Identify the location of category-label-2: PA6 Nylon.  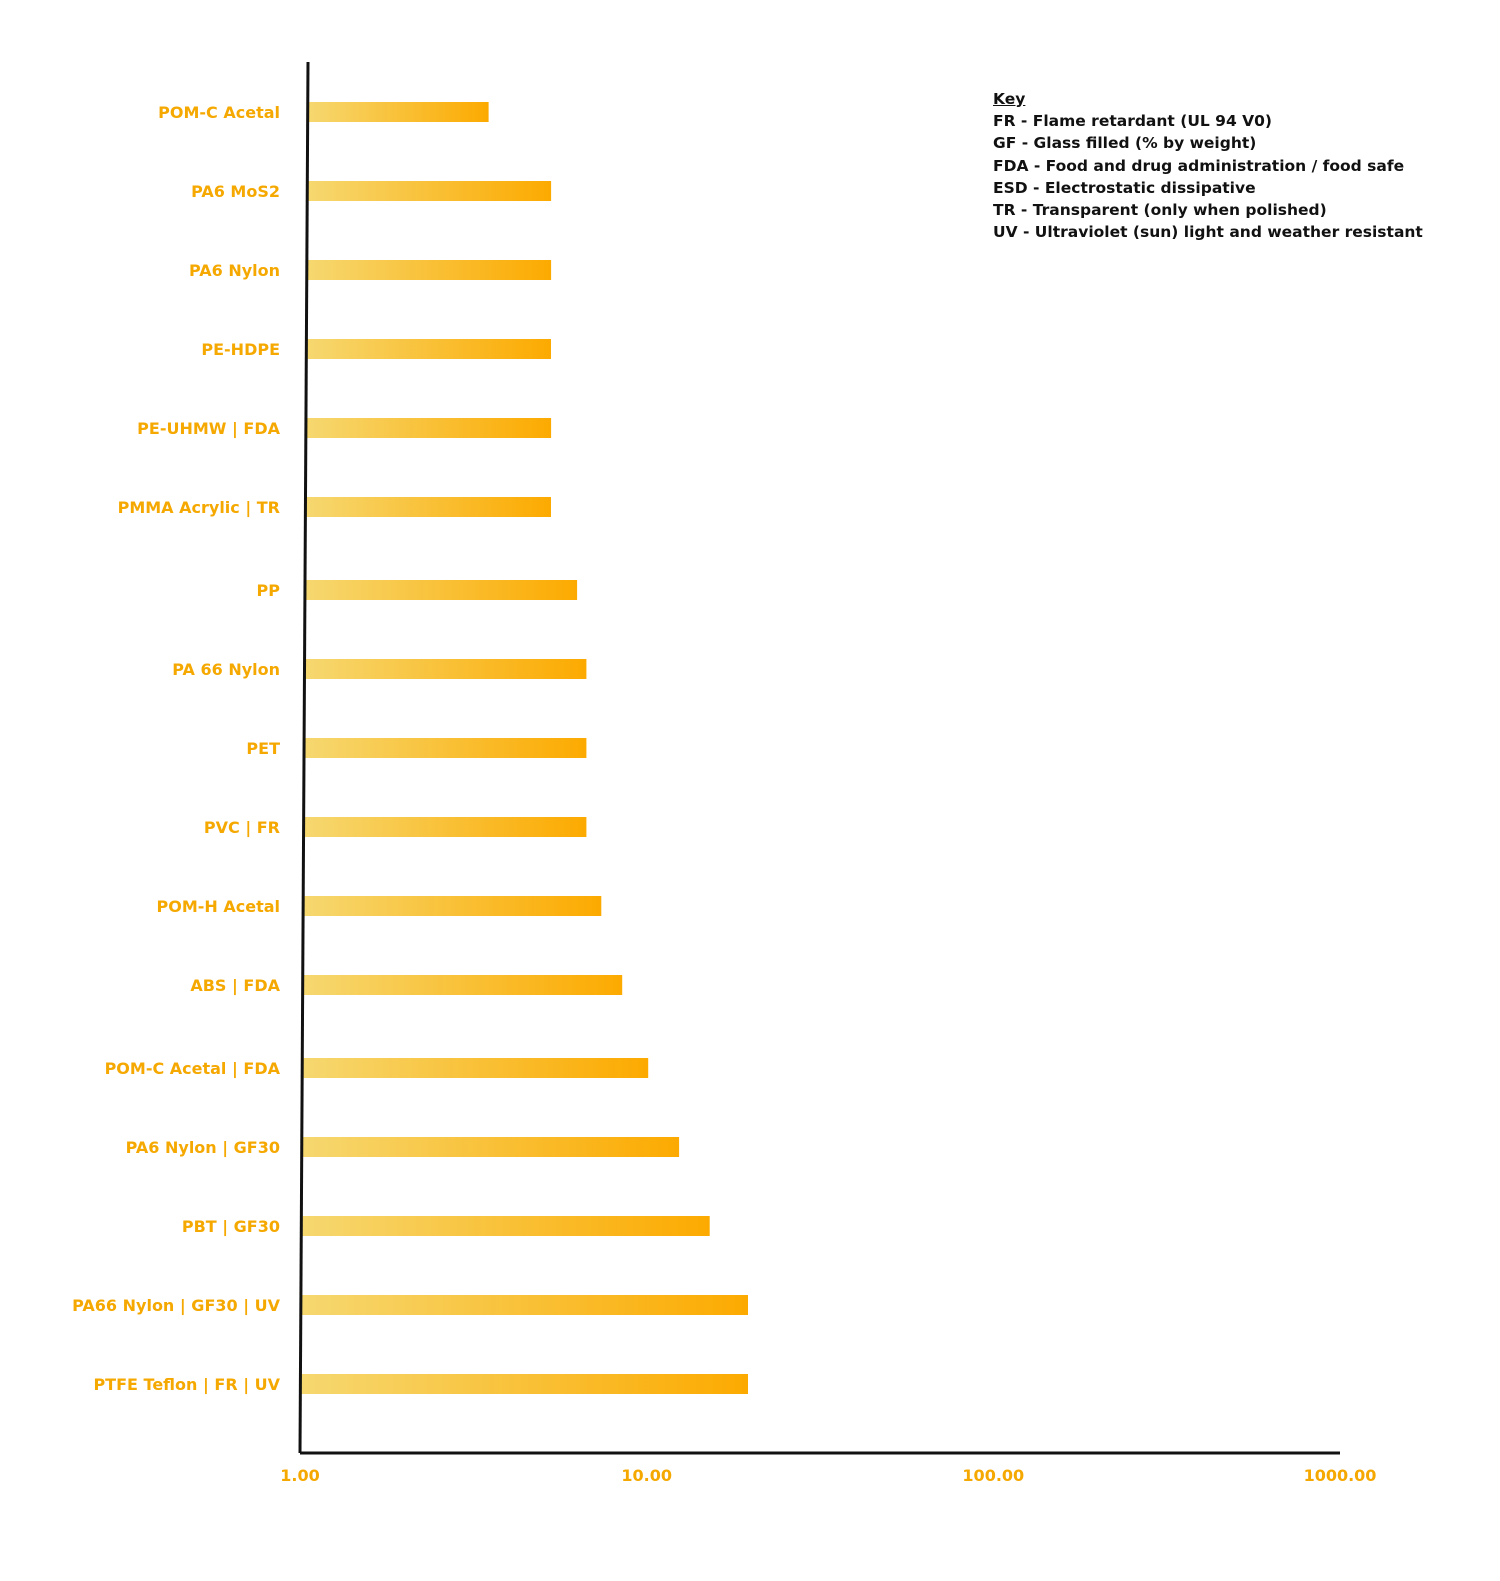
(234, 270).